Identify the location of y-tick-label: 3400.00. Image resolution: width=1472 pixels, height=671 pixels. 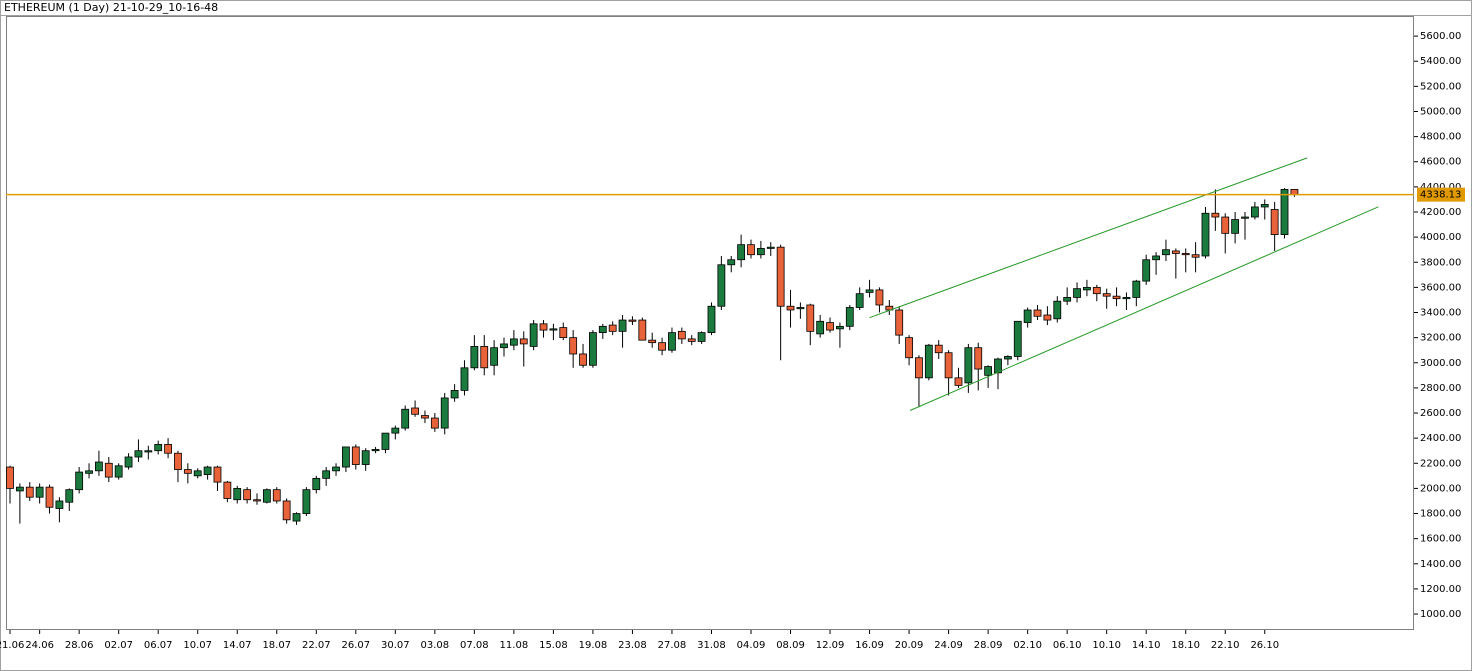
(1440, 313).